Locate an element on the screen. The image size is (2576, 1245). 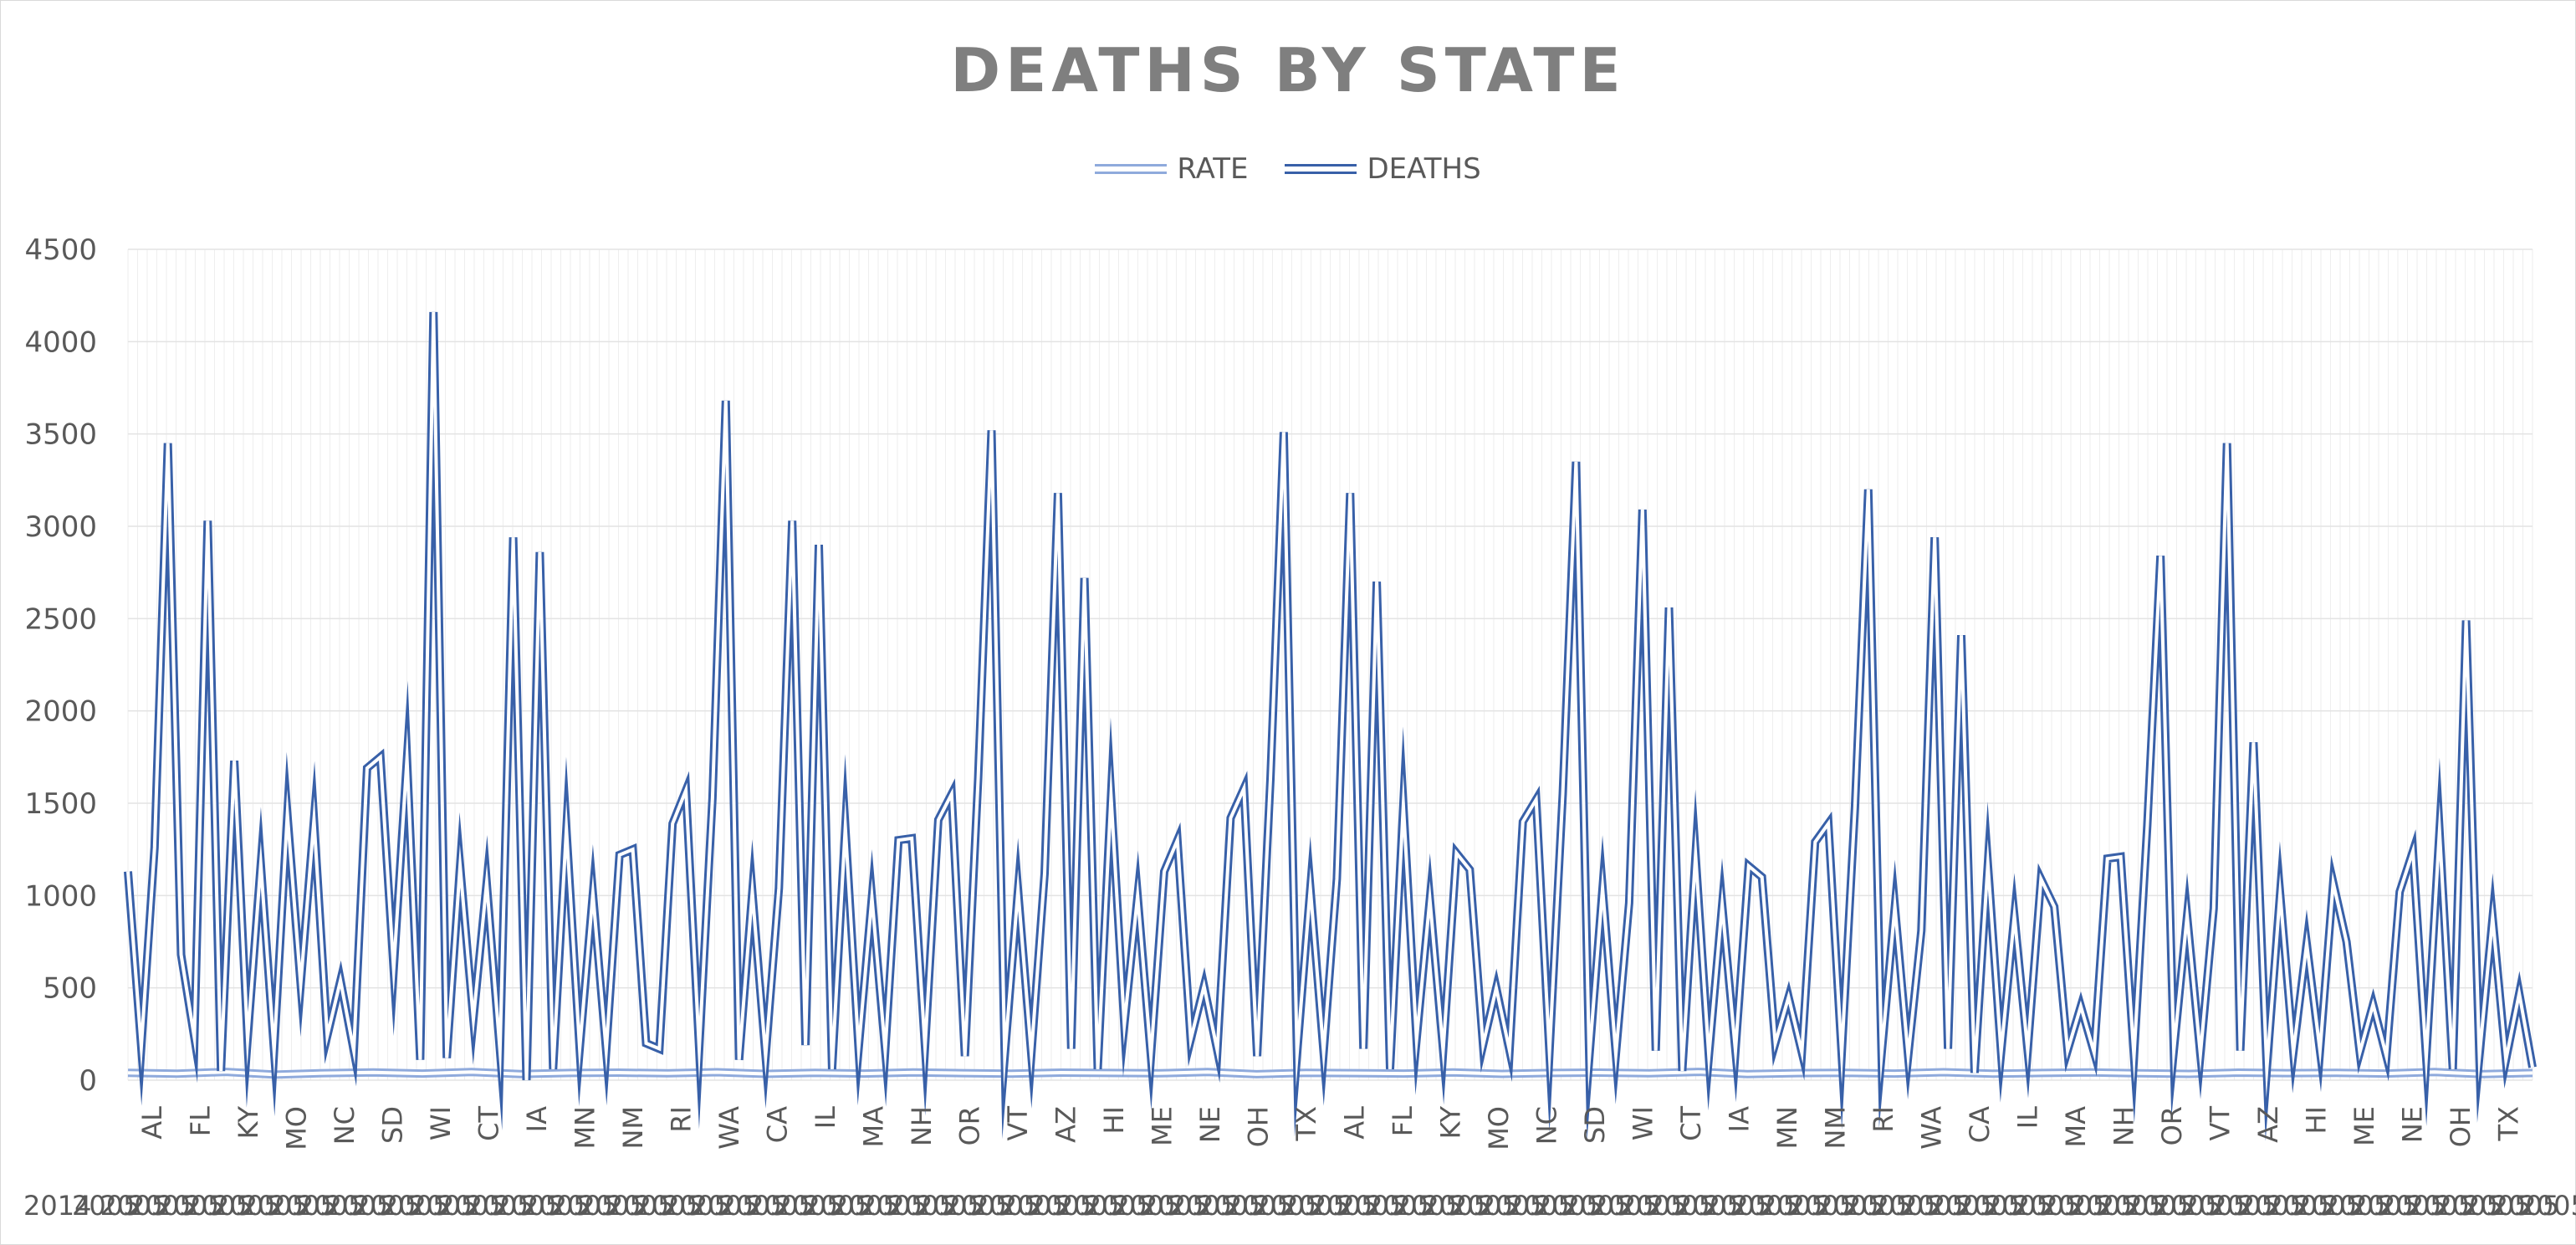
x-year-label: 2014 is located at coordinates (57, 1206).